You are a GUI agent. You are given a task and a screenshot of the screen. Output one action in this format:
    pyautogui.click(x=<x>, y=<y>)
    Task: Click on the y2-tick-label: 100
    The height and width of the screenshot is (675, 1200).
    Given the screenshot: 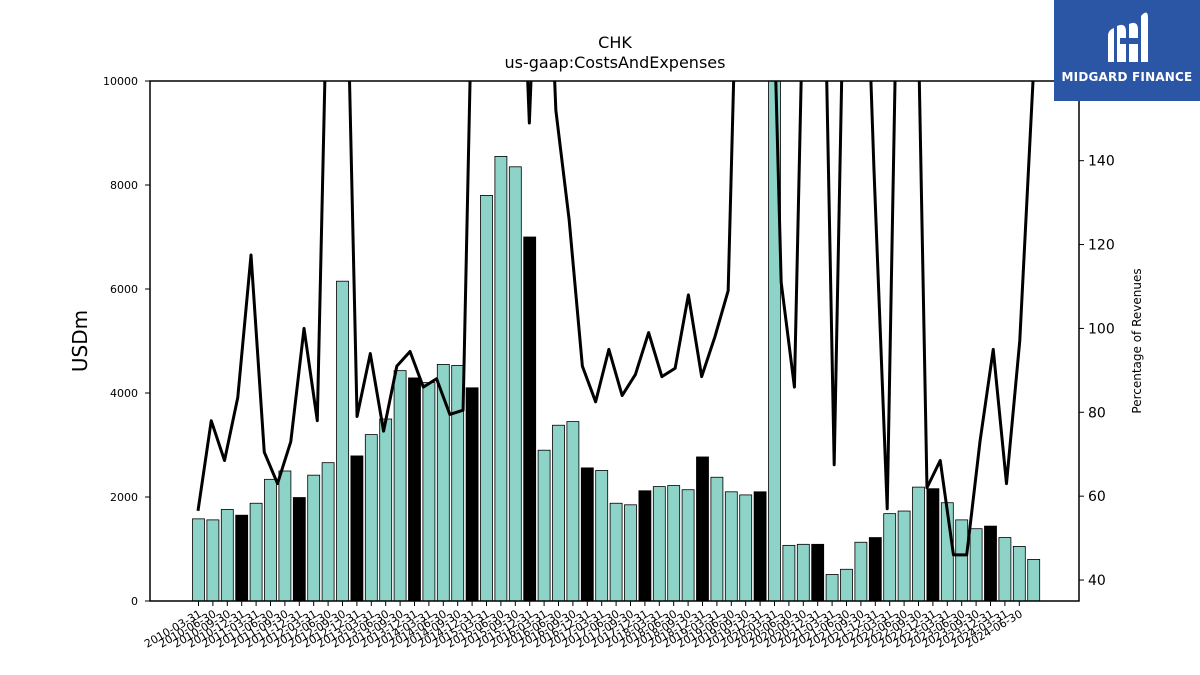 What is the action you would take?
    pyautogui.click(x=1101, y=329)
    